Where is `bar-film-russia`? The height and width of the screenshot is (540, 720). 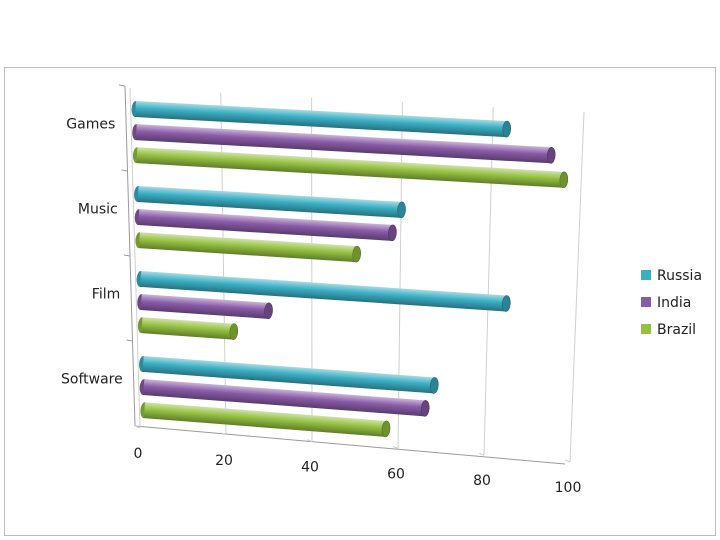
bar-film-russia is located at coordinates (323, 291).